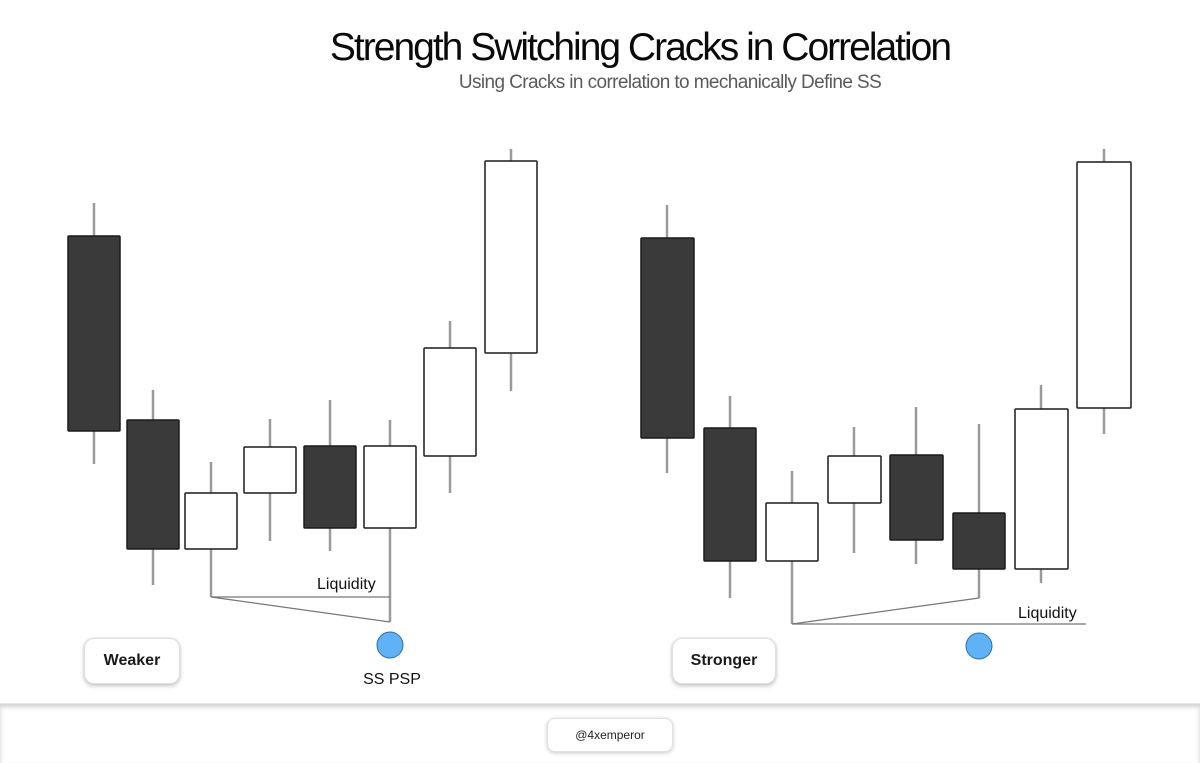 This screenshot has height=763, width=1200. What do you see at coordinates (390, 645) in the screenshot?
I see `left-ss-psp-marker` at bounding box center [390, 645].